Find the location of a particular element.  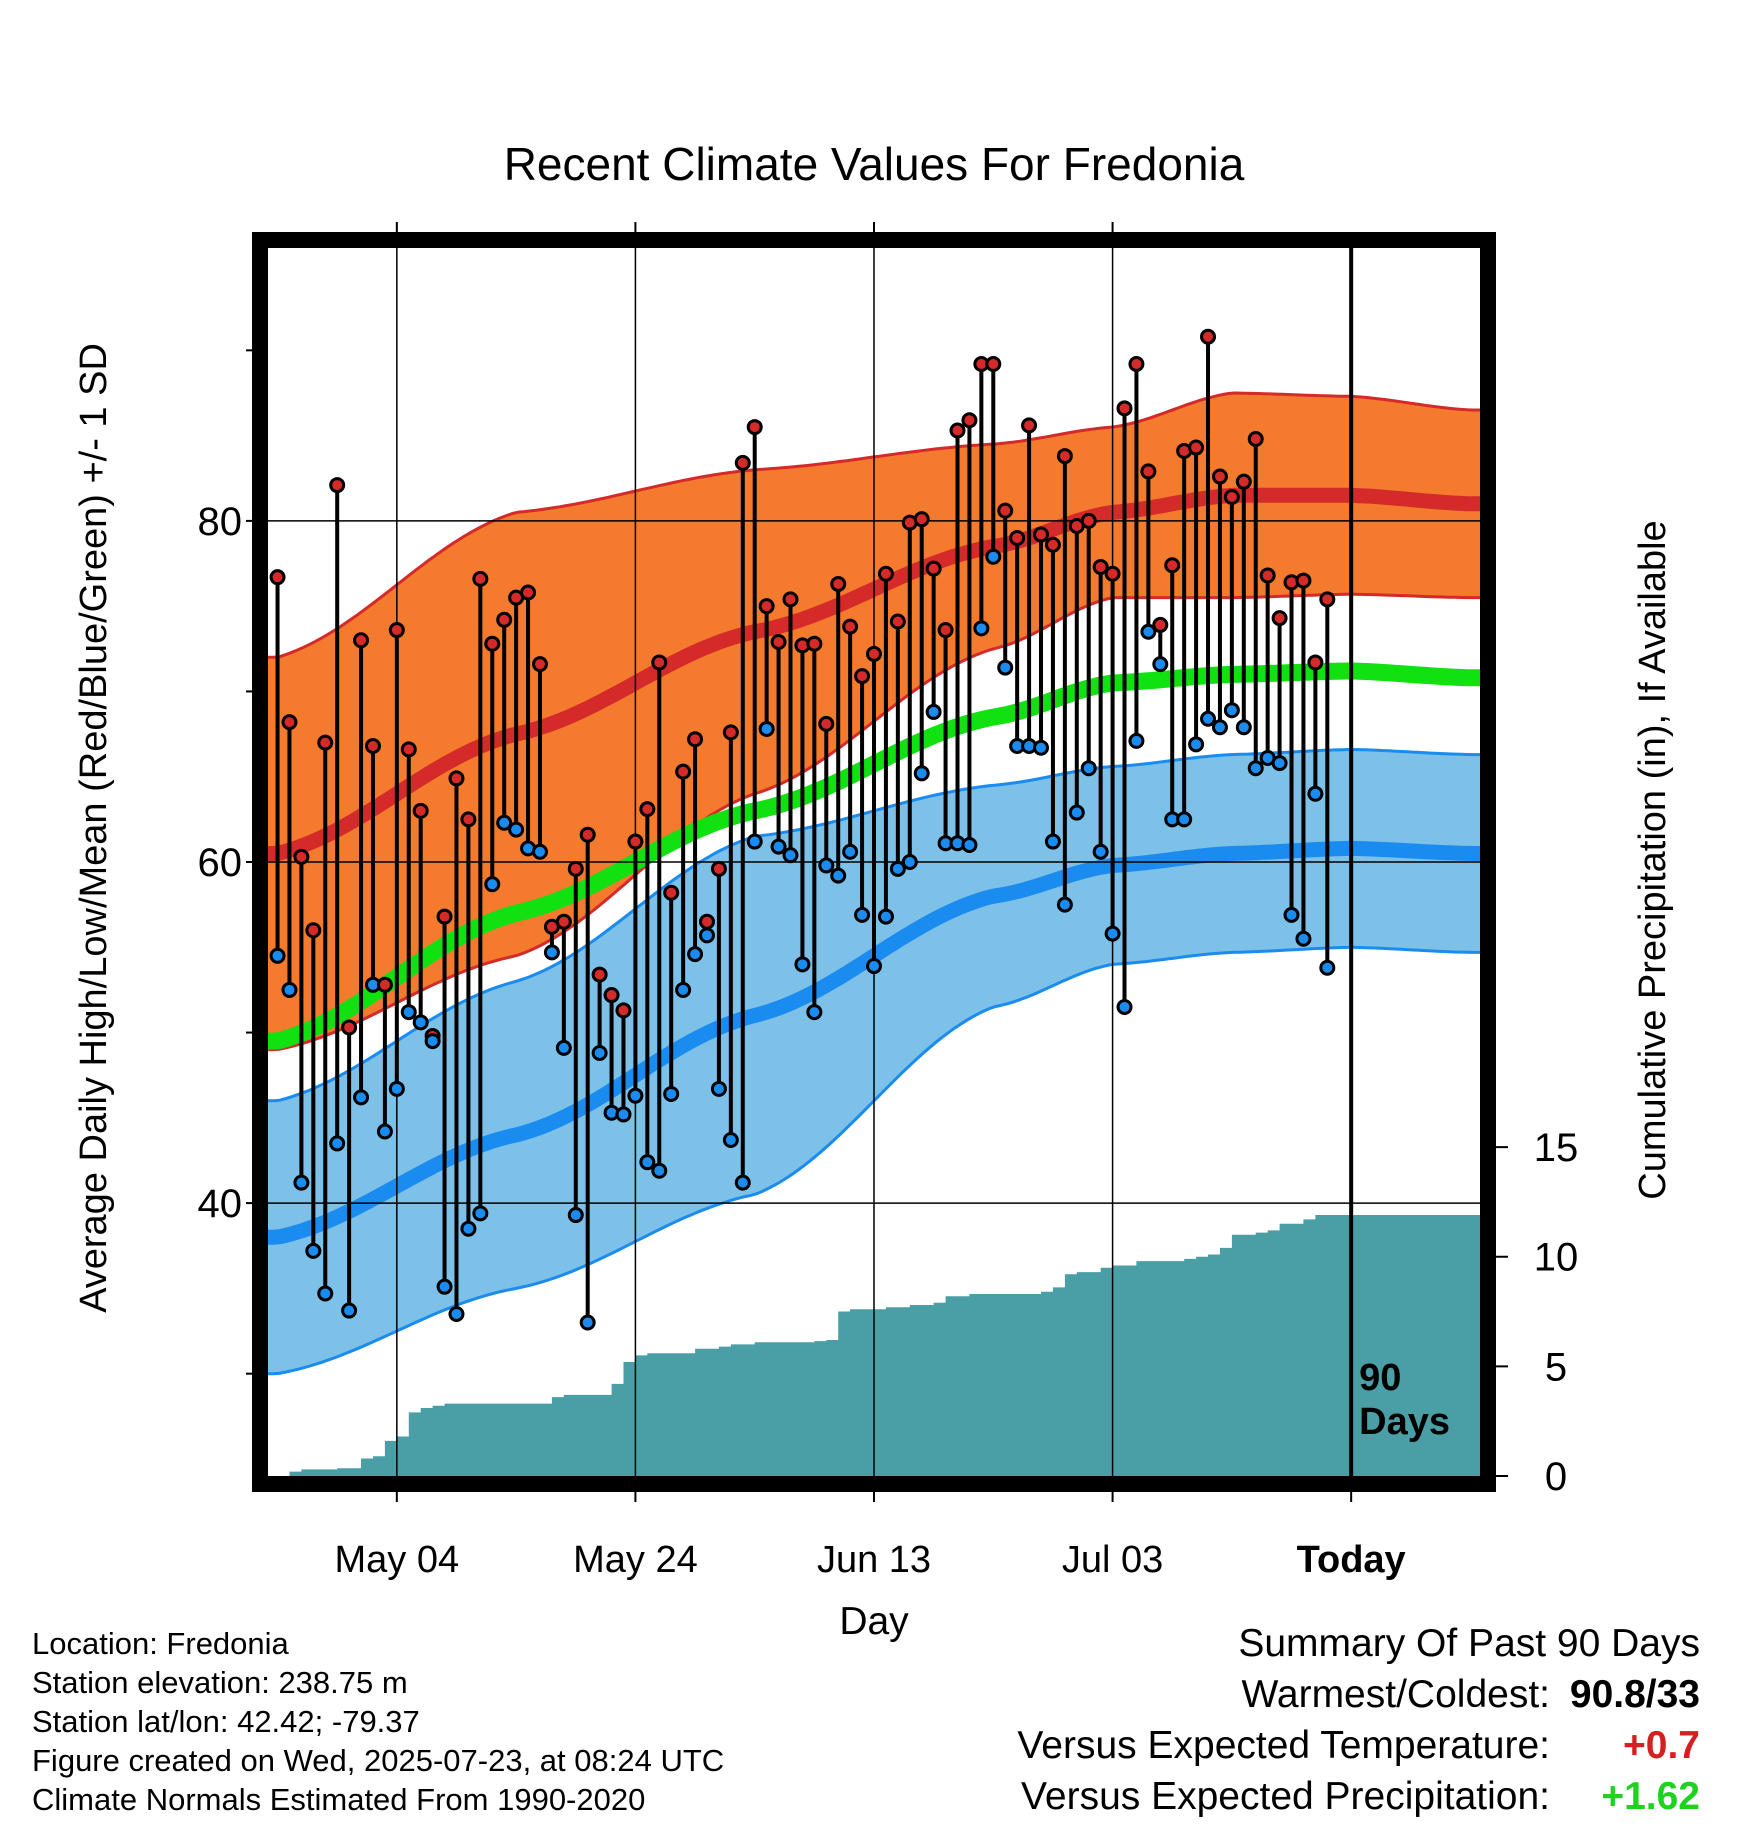

temp-delta-value: +0.7 is located at coordinates (1661, 1745).